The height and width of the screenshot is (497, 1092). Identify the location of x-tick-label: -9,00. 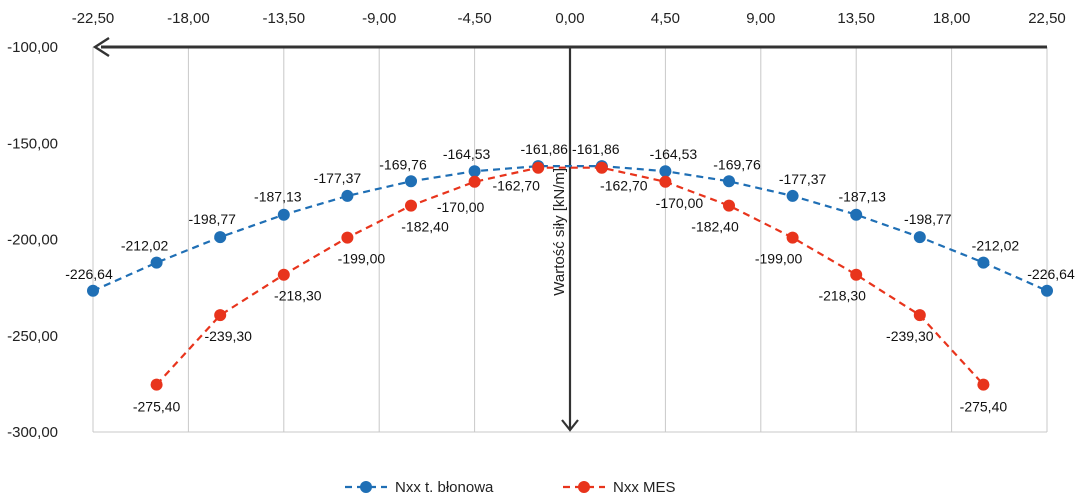
(379, 18).